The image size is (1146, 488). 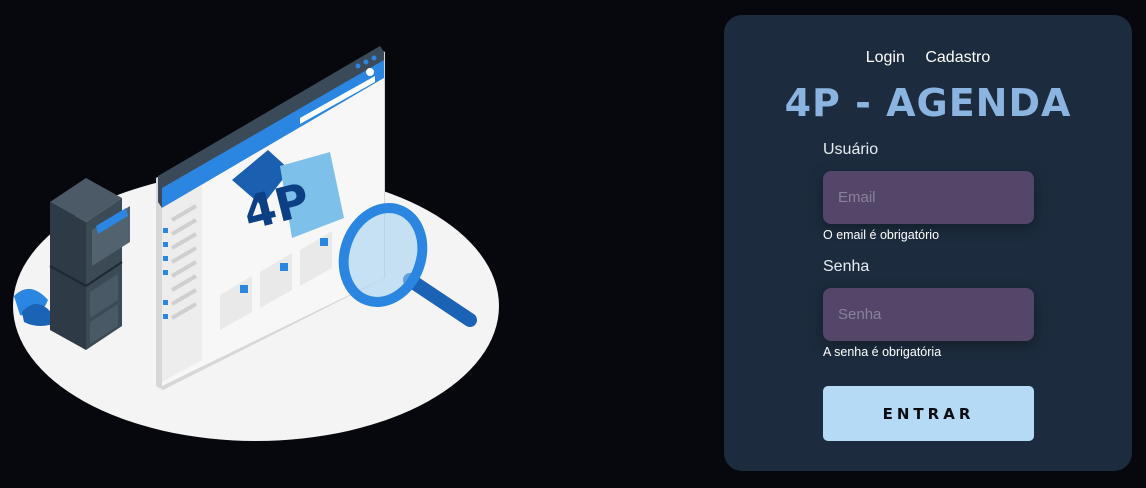 What do you see at coordinates (288, 195) in the screenshot?
I see `logo-4p-icon: 4P` at bounding box center [288, 195].